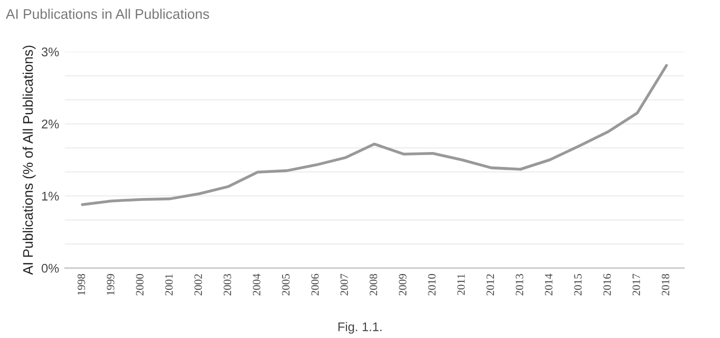 The width and height of the screenshot is (720, 338). I want to click on x-tick-label: 2006, so click(315, 285).